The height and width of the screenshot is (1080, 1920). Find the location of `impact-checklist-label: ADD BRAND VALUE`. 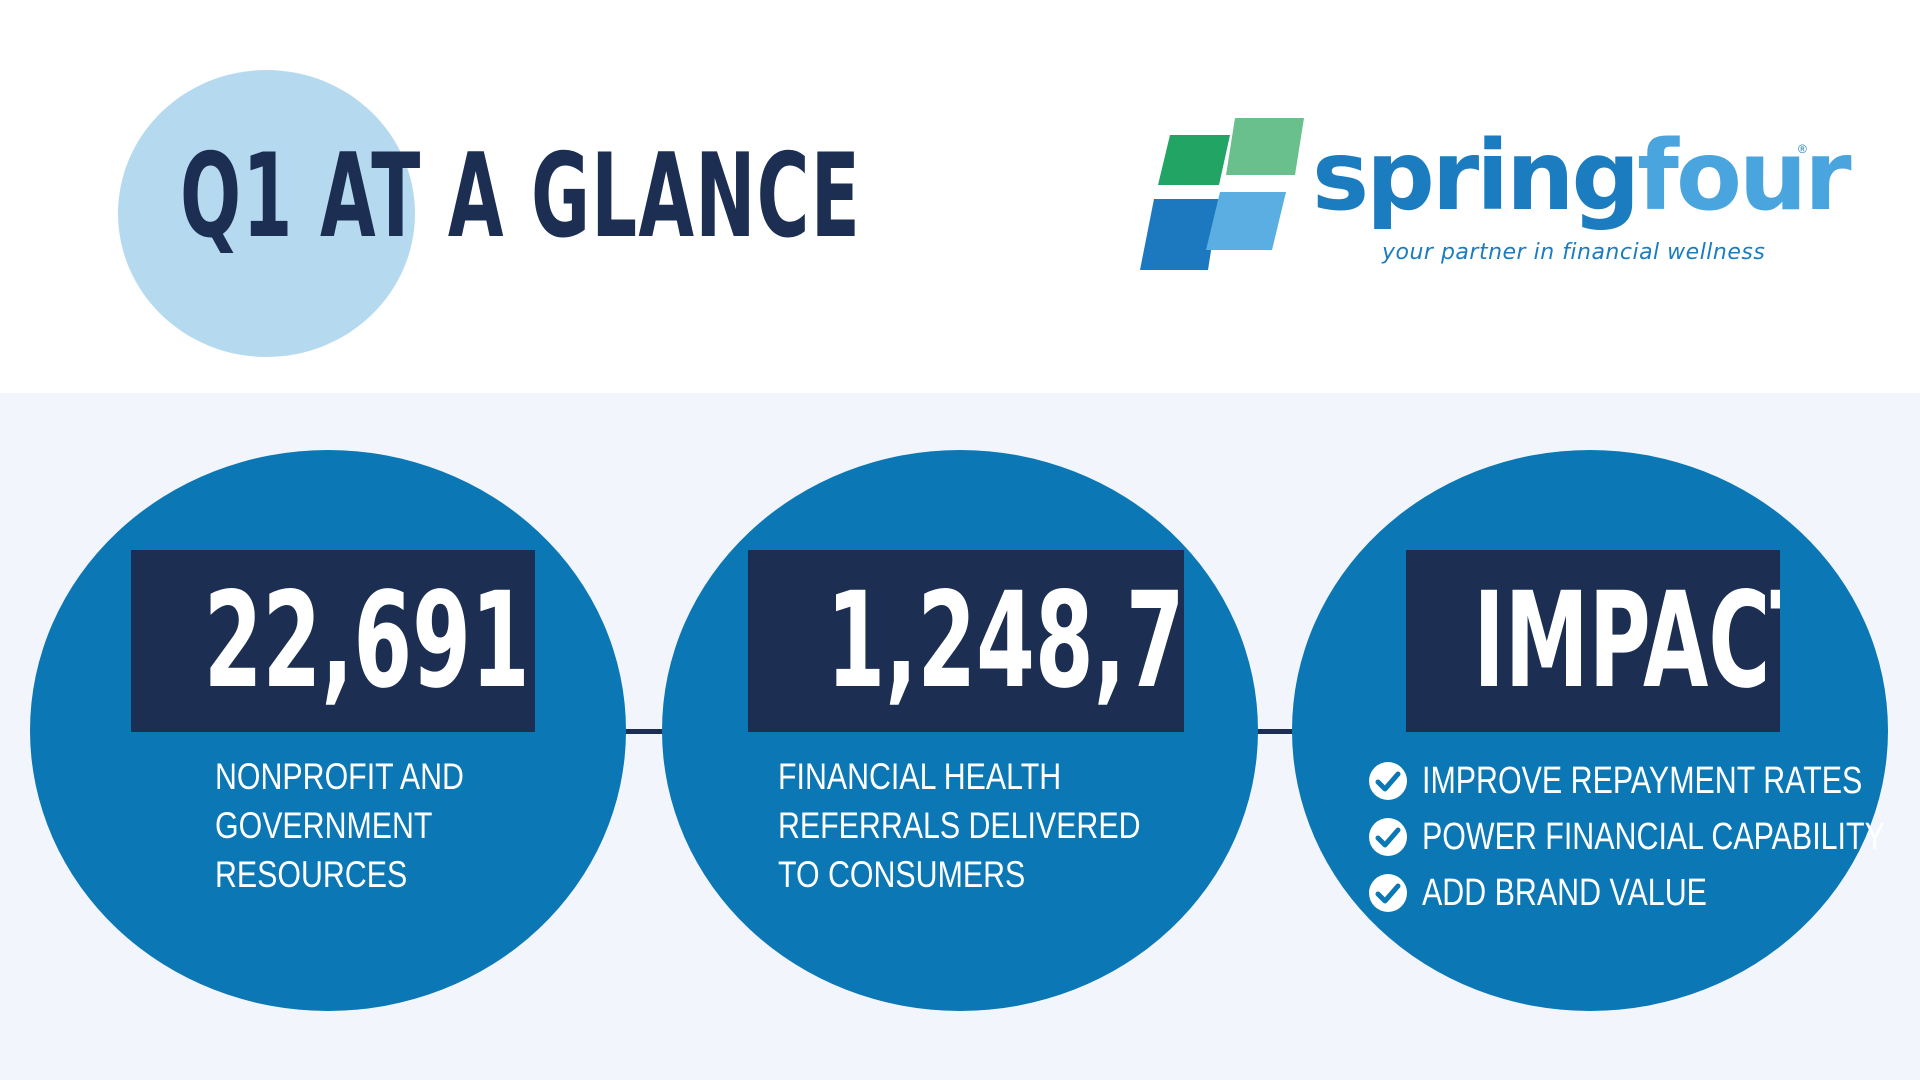

impact-checklist-label: ADD BRAND VALUE is located at coordinates (1564, 893).